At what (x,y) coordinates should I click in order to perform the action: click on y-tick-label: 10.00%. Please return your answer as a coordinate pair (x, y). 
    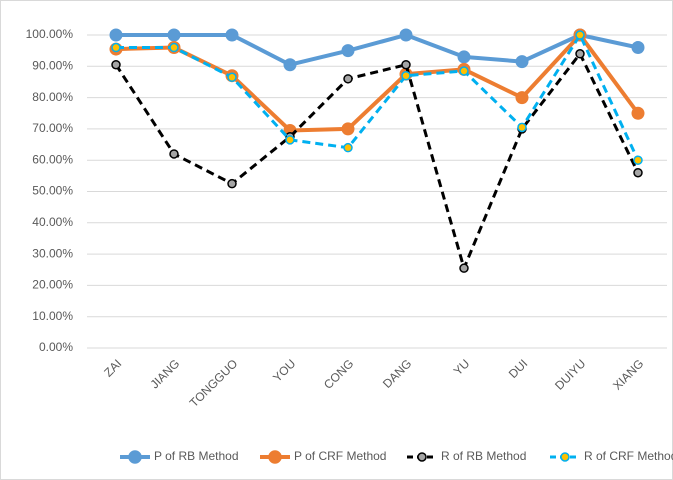
    Looking at the image, I should click on (52, 316).